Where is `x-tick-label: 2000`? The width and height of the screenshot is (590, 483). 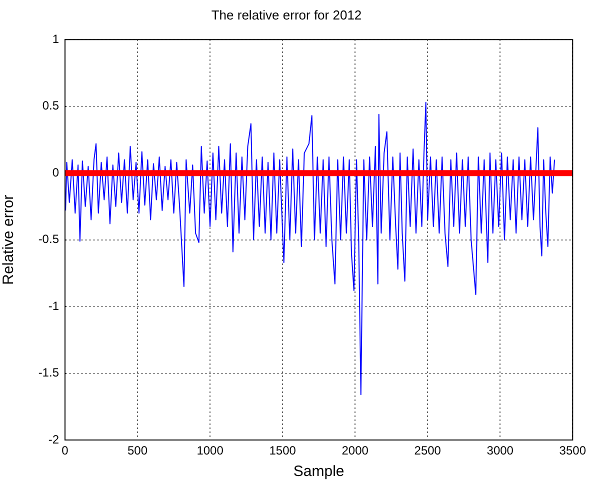
x-tick-label: 2000 is located at coordinates (355, 451).